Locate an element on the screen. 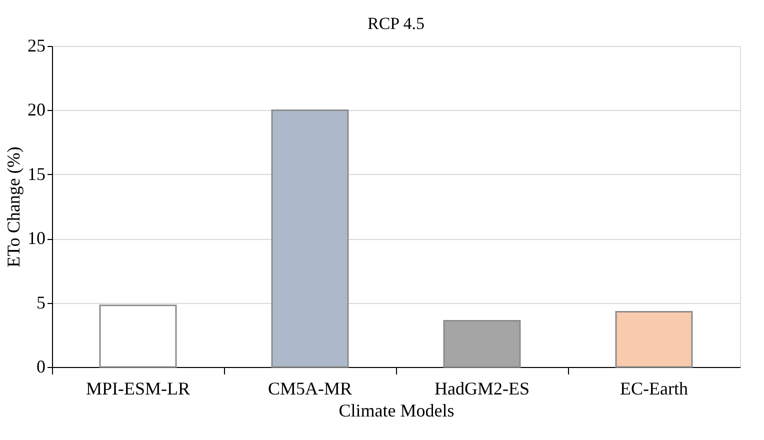  y-tick-label: 5 is located at coordinates (41, 302).